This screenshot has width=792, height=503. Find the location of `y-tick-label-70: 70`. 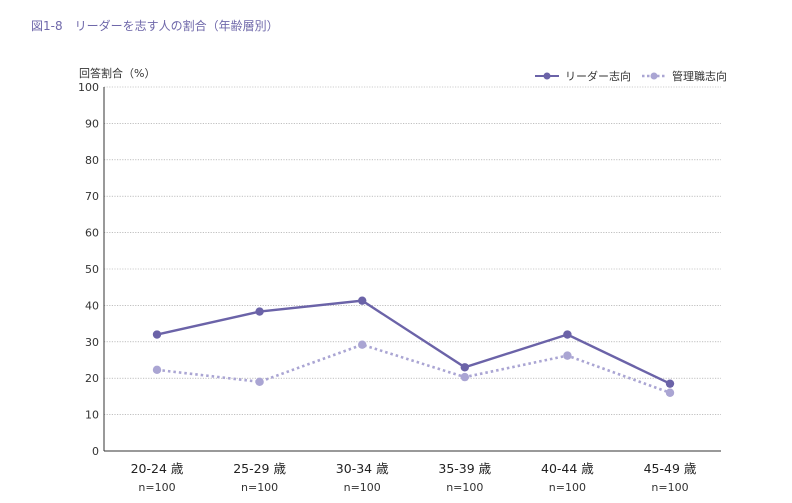

y-tick-label-70: 70 is located at coordinates (92, 196).